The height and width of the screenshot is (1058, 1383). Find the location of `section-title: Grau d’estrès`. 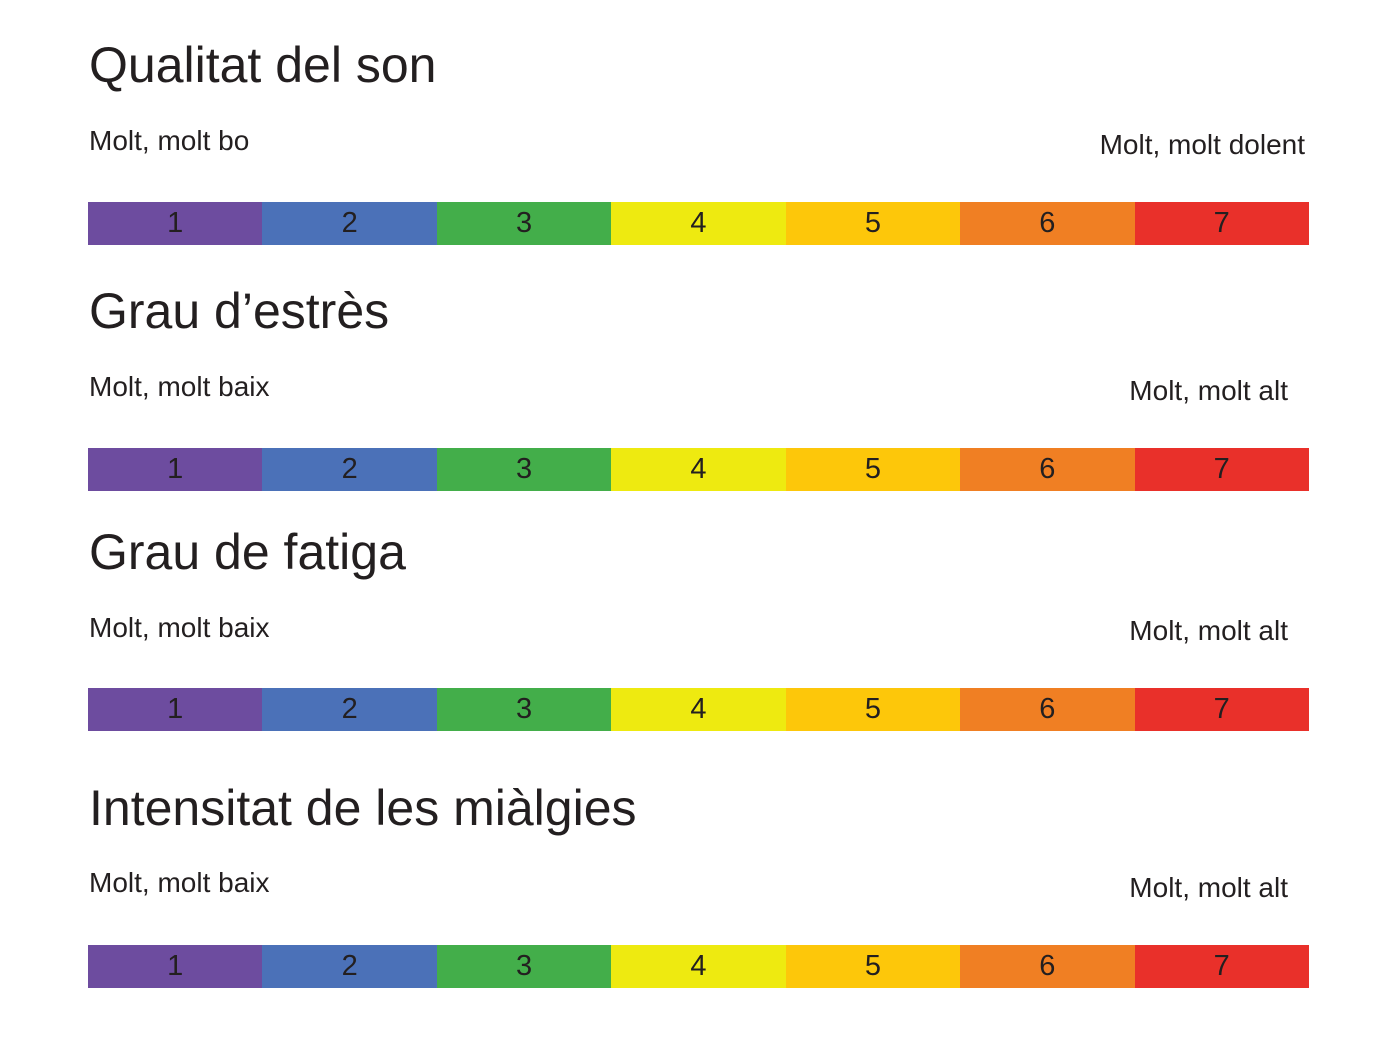

section-title: Grau d’estrès is located at coordinates (239, 311).